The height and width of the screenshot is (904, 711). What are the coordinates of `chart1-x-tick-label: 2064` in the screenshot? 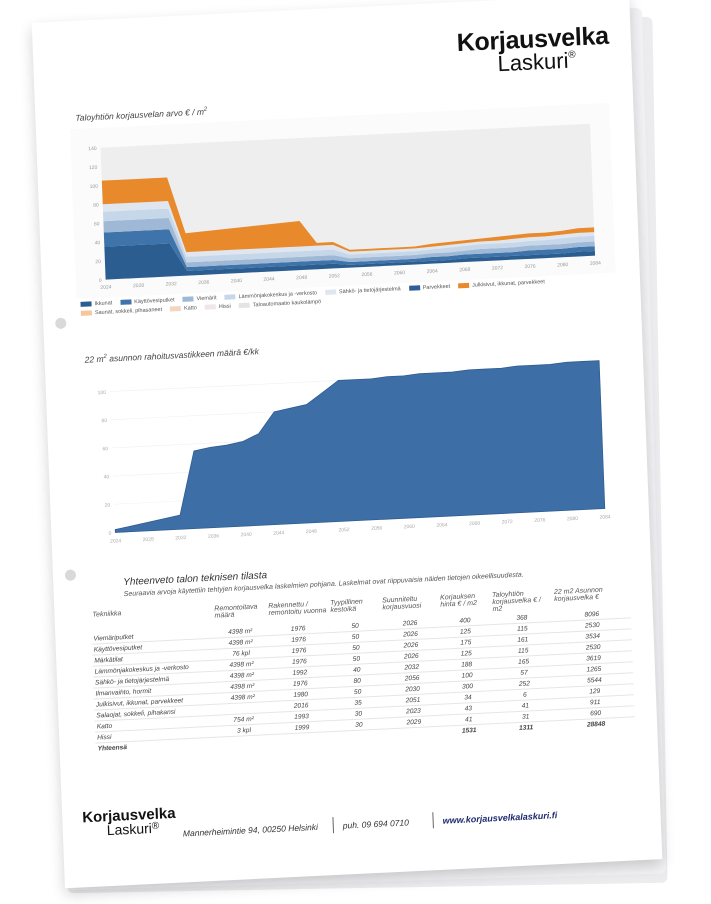 It's located at (433, 271).